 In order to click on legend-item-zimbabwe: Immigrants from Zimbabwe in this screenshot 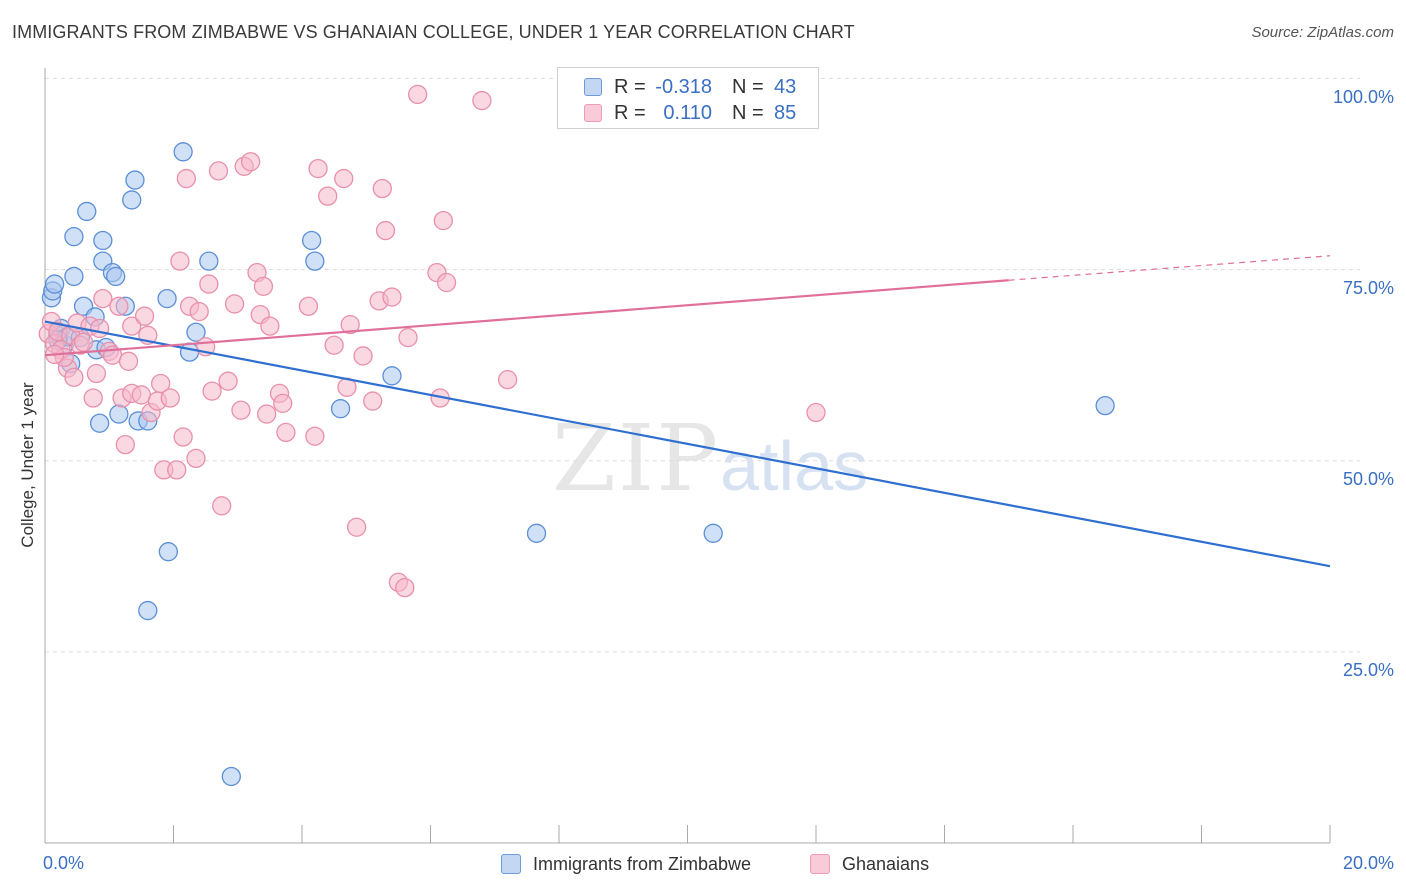, I will do `click(626, 864)`.